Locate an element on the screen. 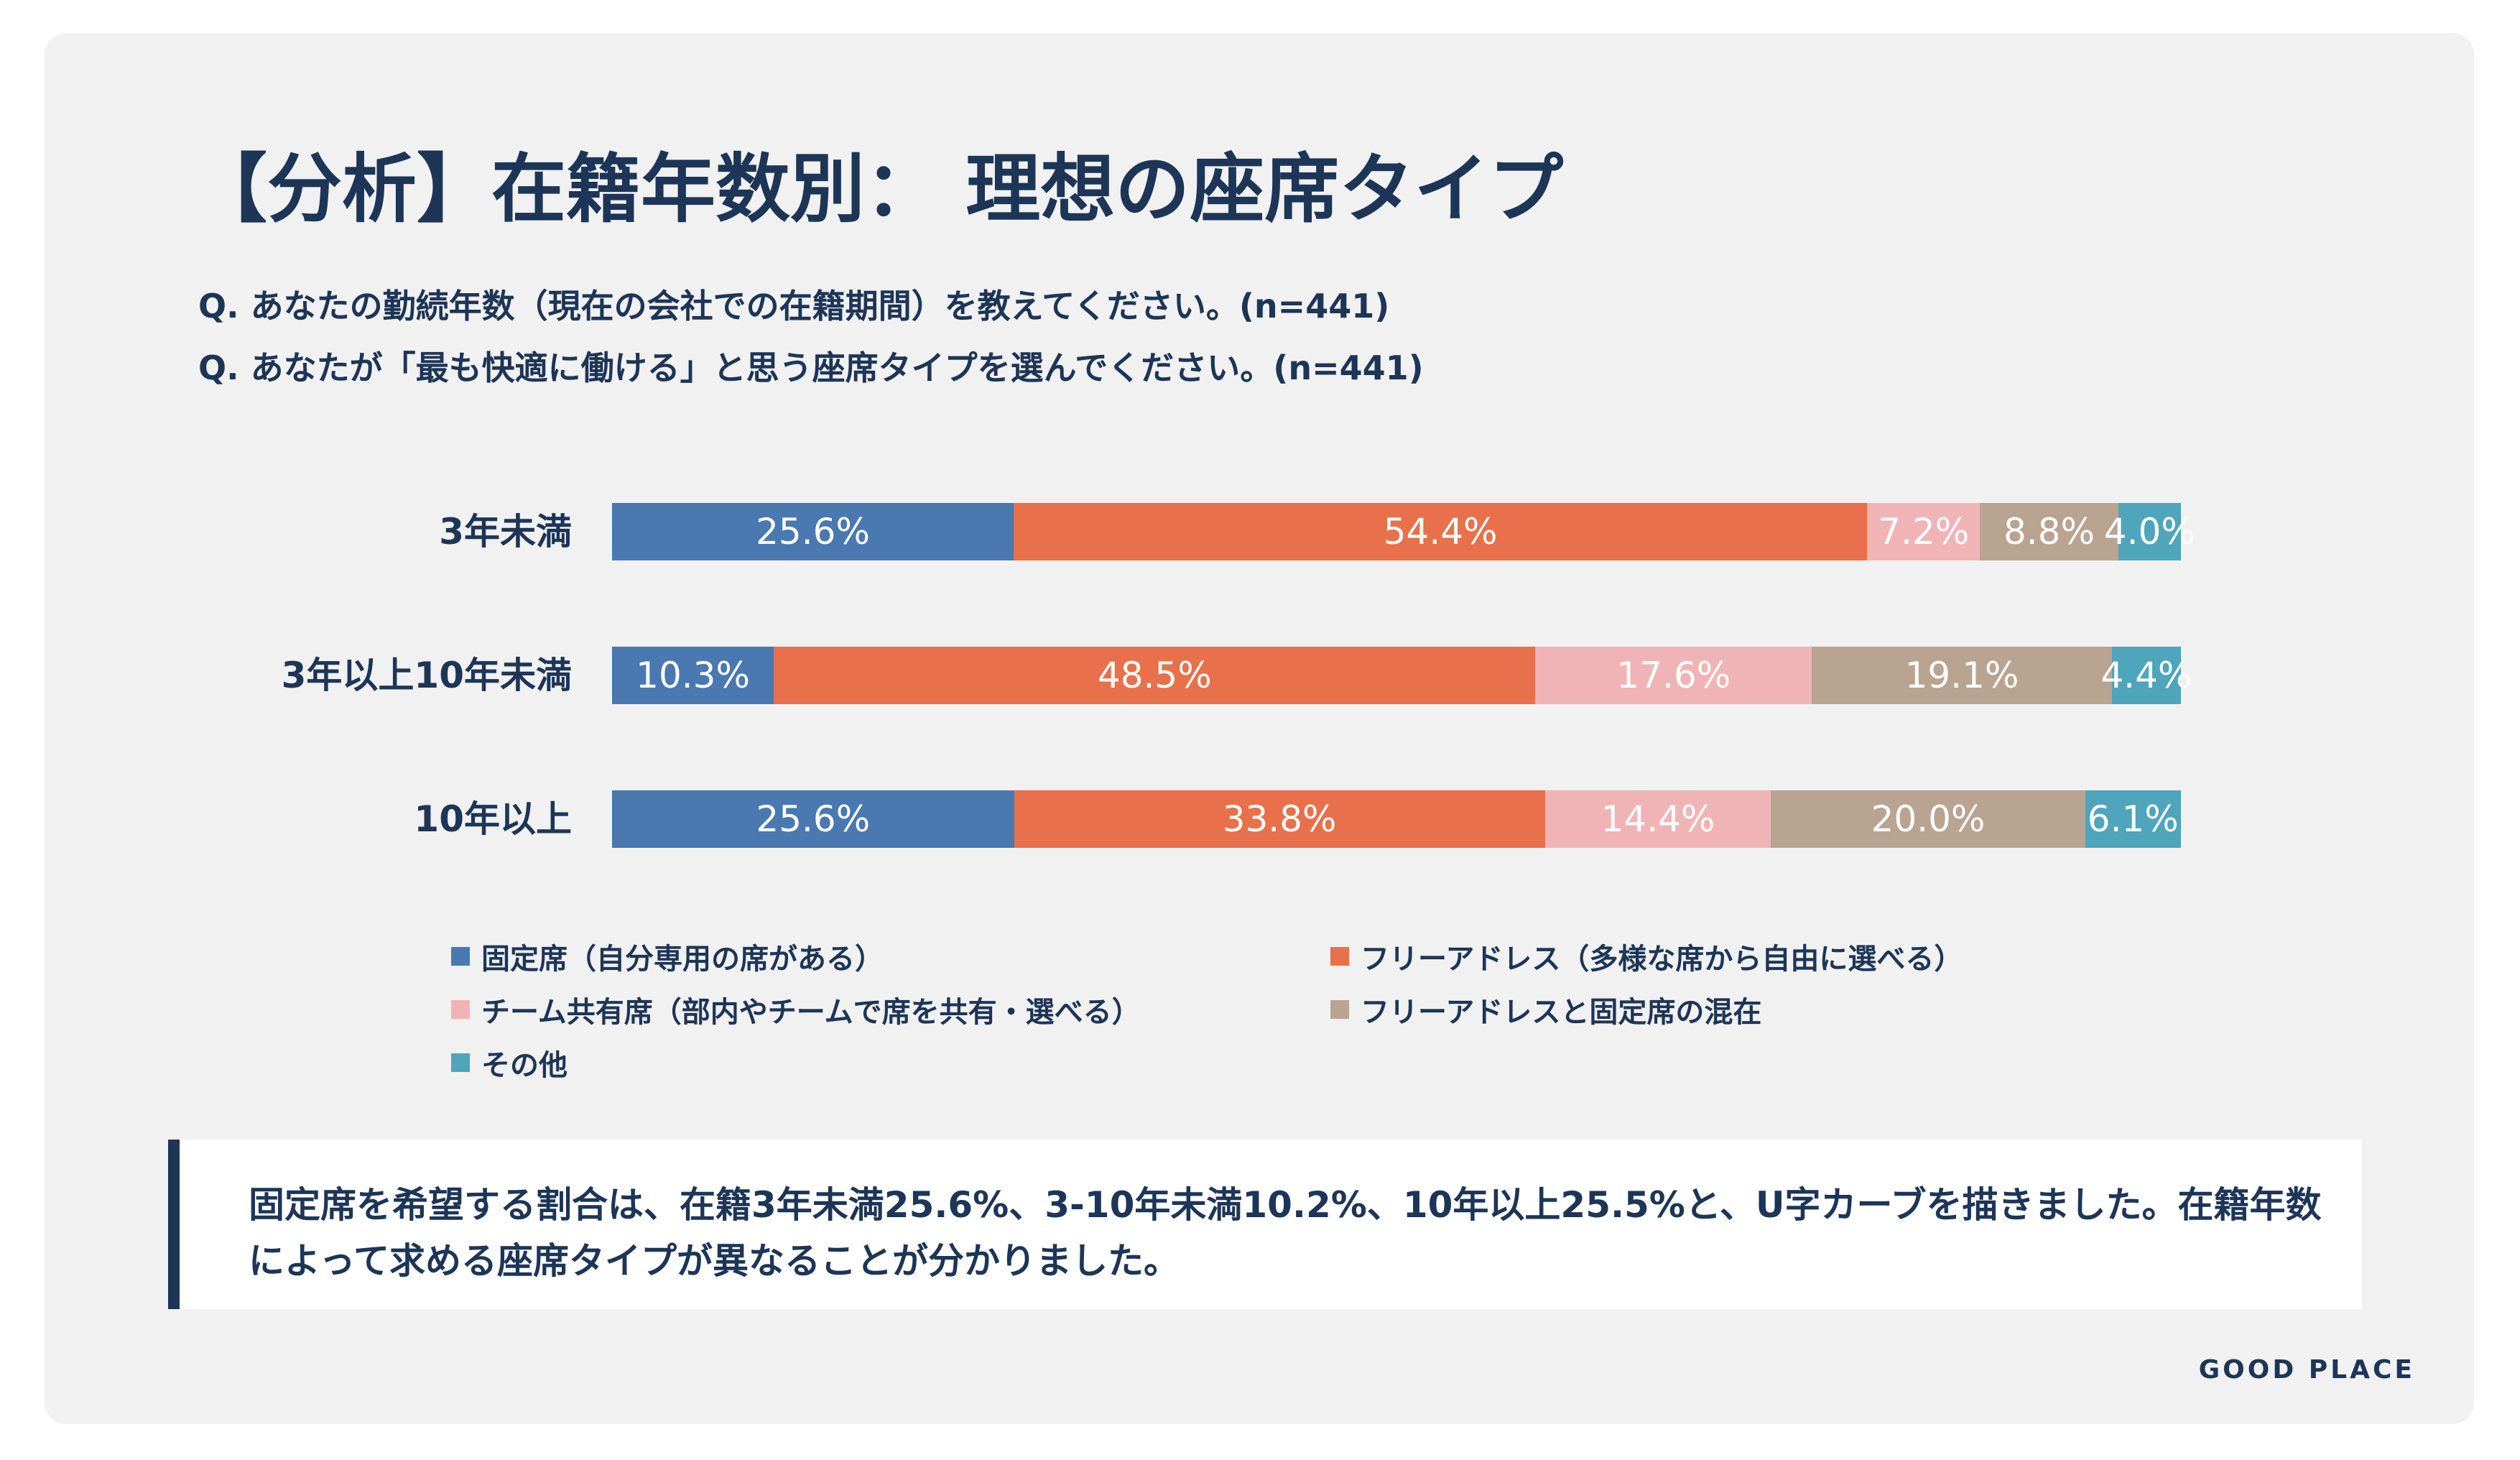  bar-segment: 8.8% is located at coordinates (2049, 531).